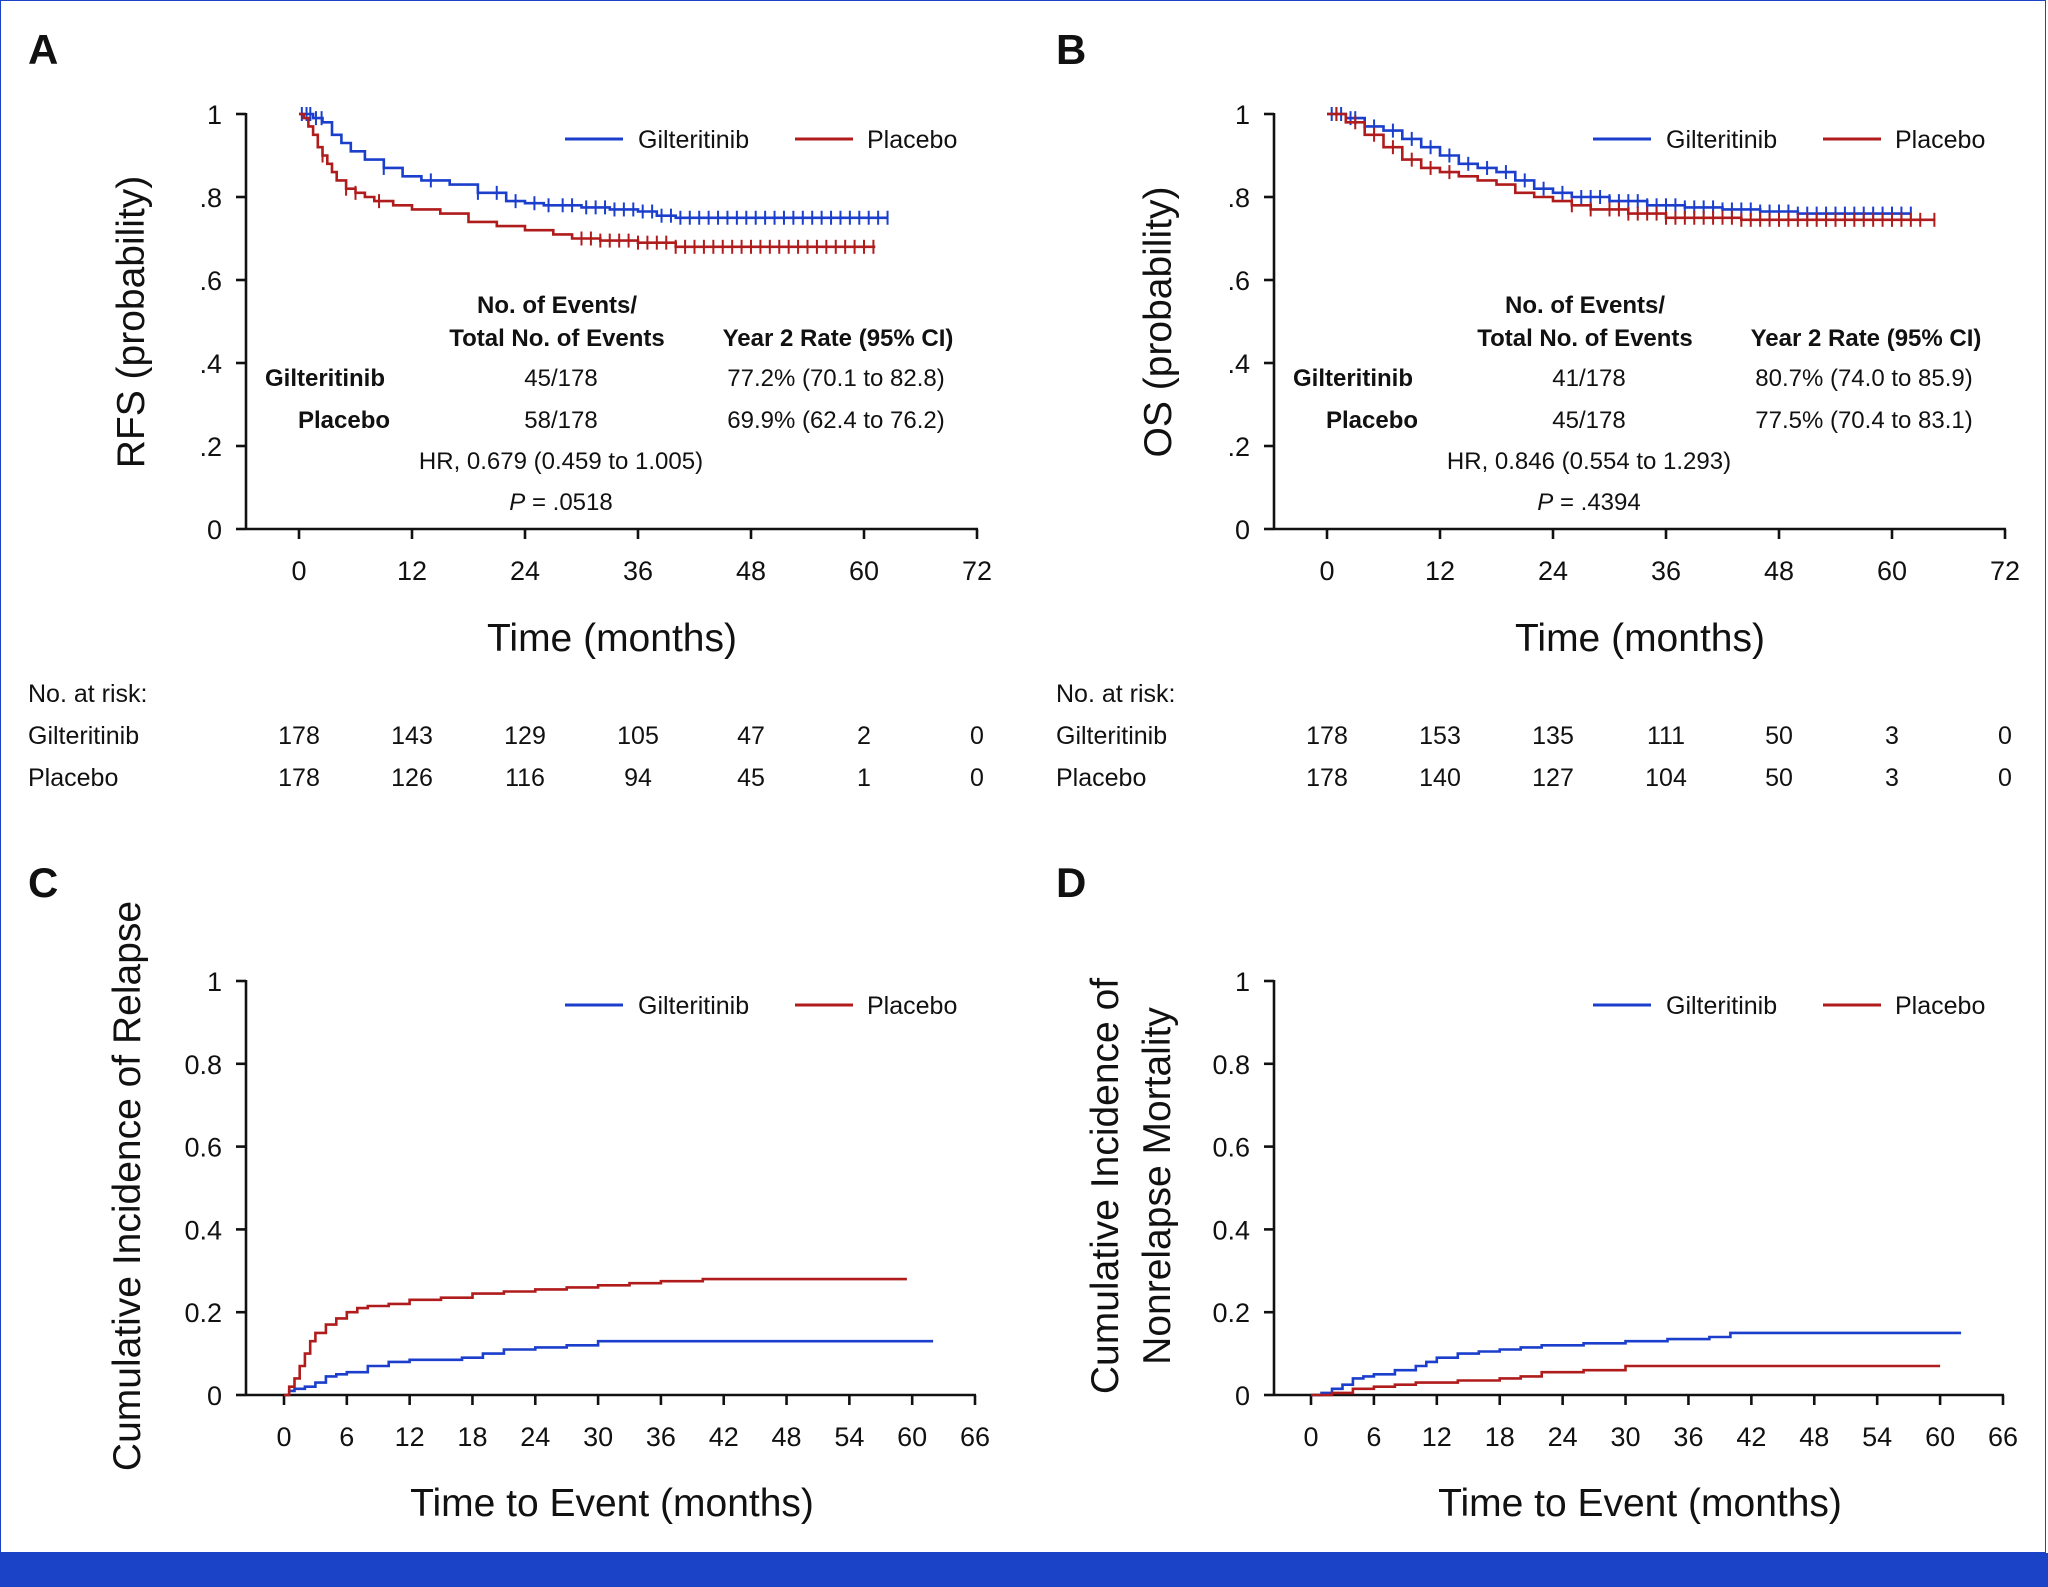 This screenshot has width=2048, height=1587. Describe the element at coordinates (838, 338) in the screenshot. I see `table-header-rate-a: Year 2 Rate (95% CI)` at that location.